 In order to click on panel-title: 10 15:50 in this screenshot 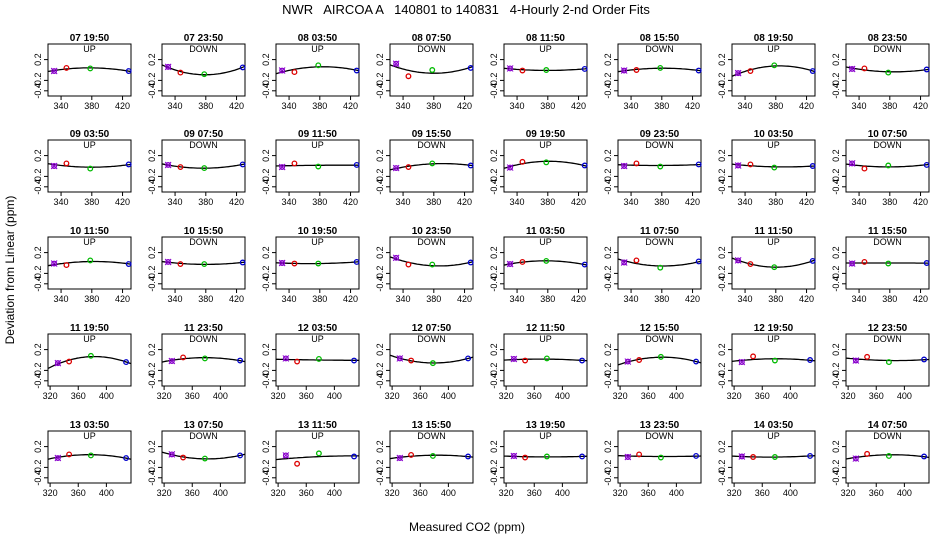, I will do `click(204, 231)`.